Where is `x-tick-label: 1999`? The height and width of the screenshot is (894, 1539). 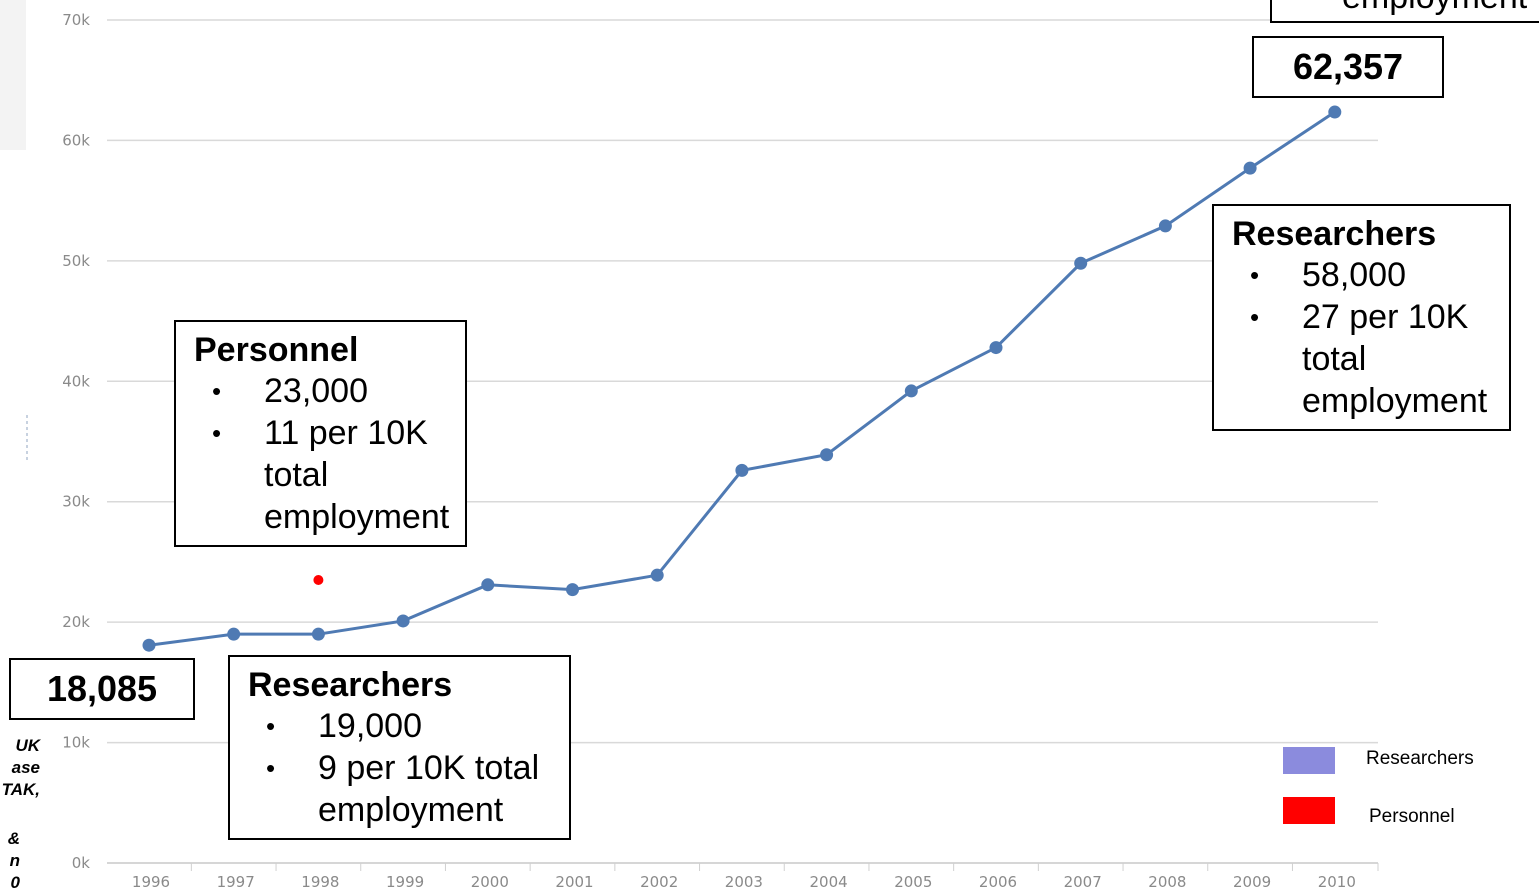
x-tick-label: 1999 is located at coordinates (405, 882).